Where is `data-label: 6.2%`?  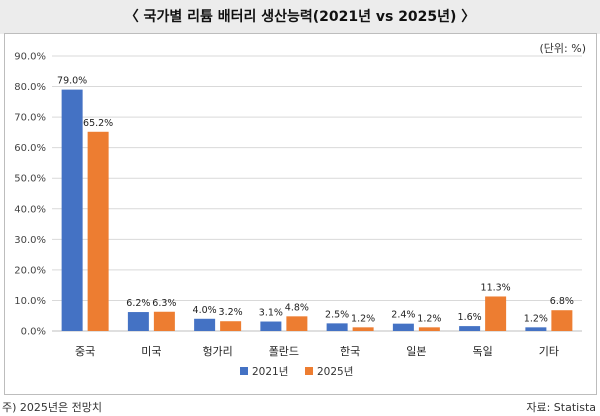 data-label: 6.2% is located at coordinates (138, 303).